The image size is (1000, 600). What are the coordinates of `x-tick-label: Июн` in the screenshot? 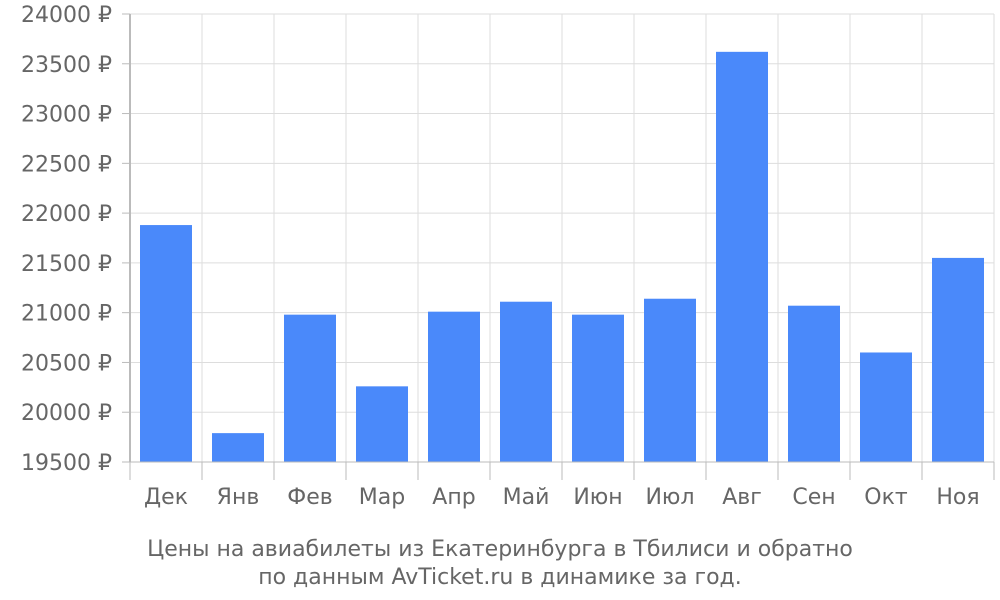 It's located at (597, 497).